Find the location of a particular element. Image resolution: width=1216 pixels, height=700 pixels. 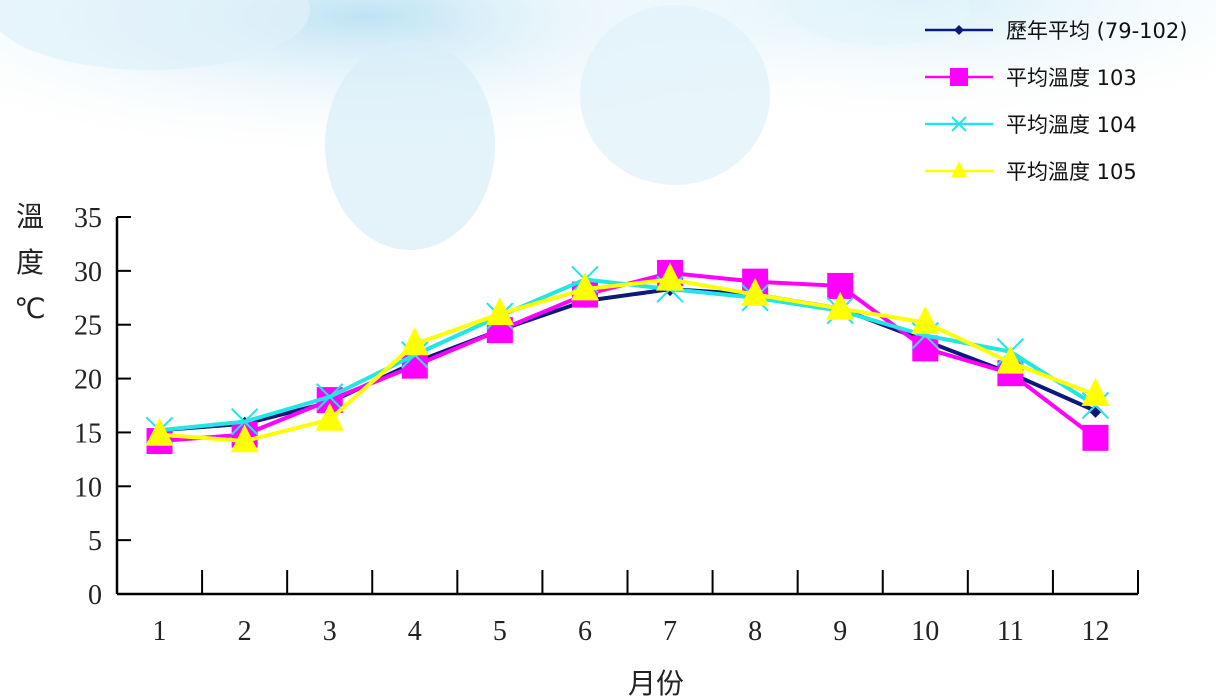

x-tick-labels: 1 2 3 4 5 6 7 8 9 10 11 12 is located at coordinates (631, 631).